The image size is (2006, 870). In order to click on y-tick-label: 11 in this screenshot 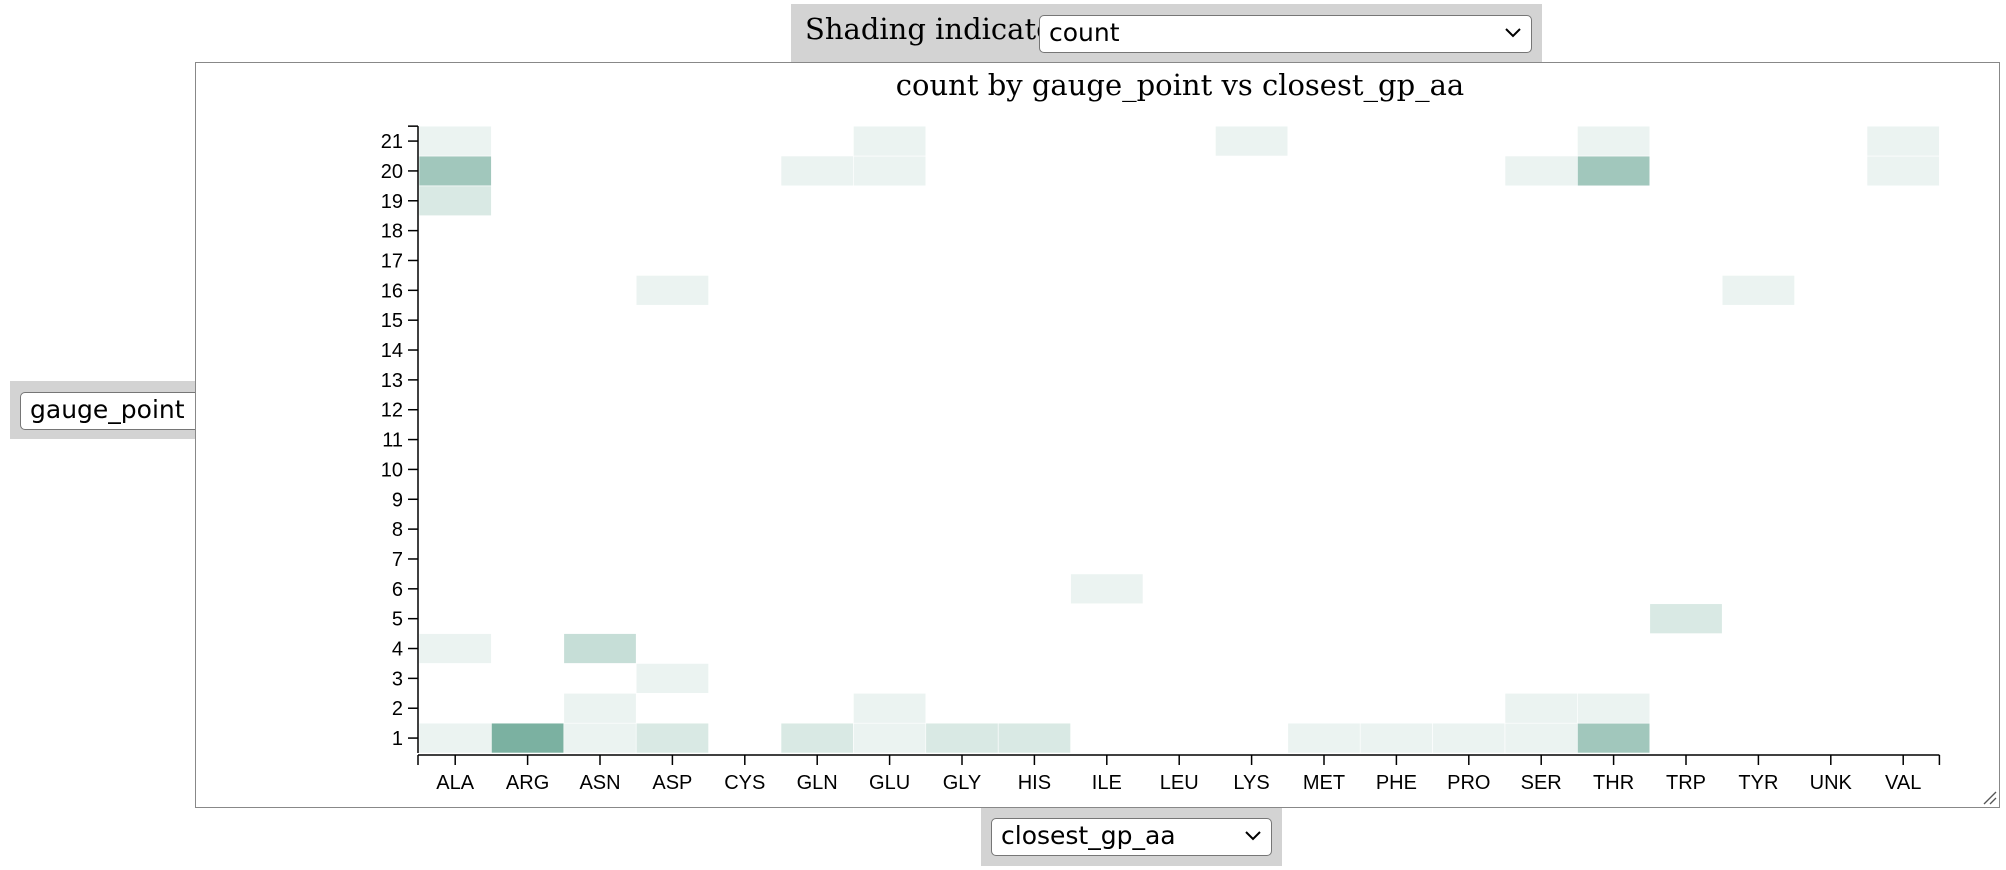, I will do `click(392, 441)`.